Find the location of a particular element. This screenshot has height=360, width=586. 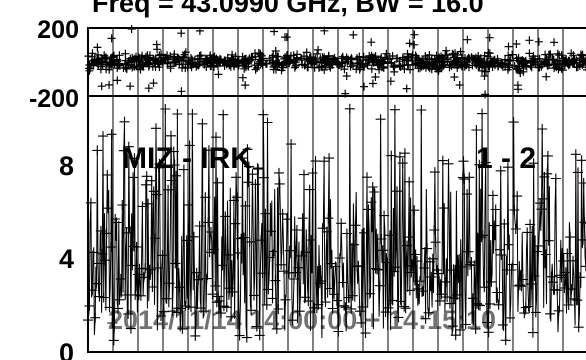

amplitude-ytick-4: 4 is located at coordinates (66, 259).